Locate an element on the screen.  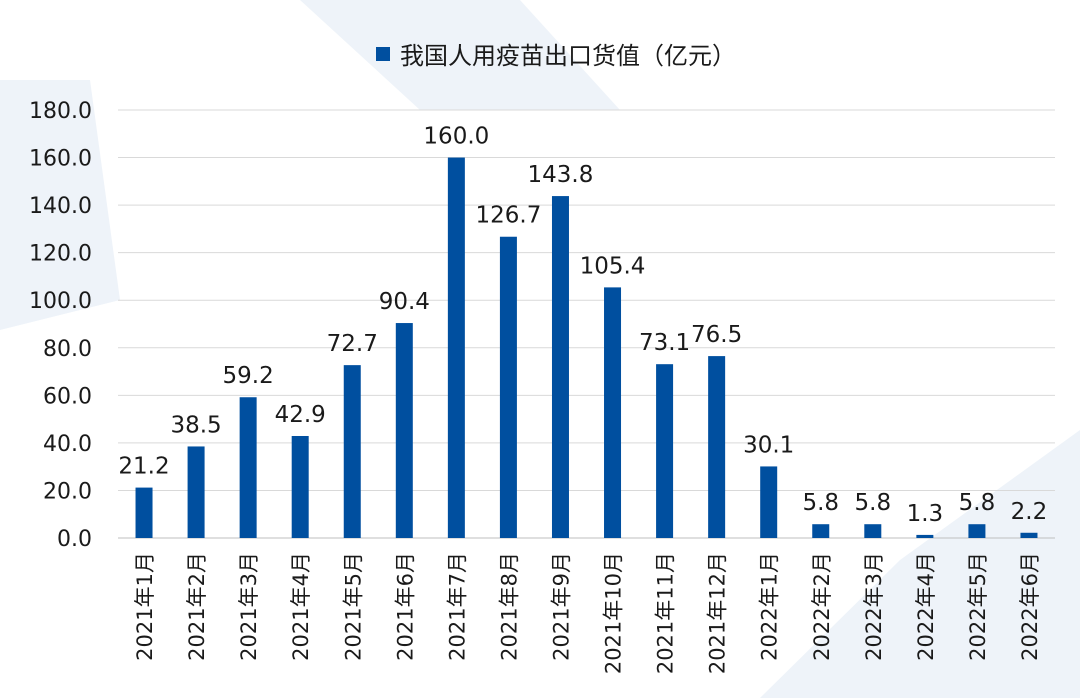
background-band-top is located at coordinates (460, 55).